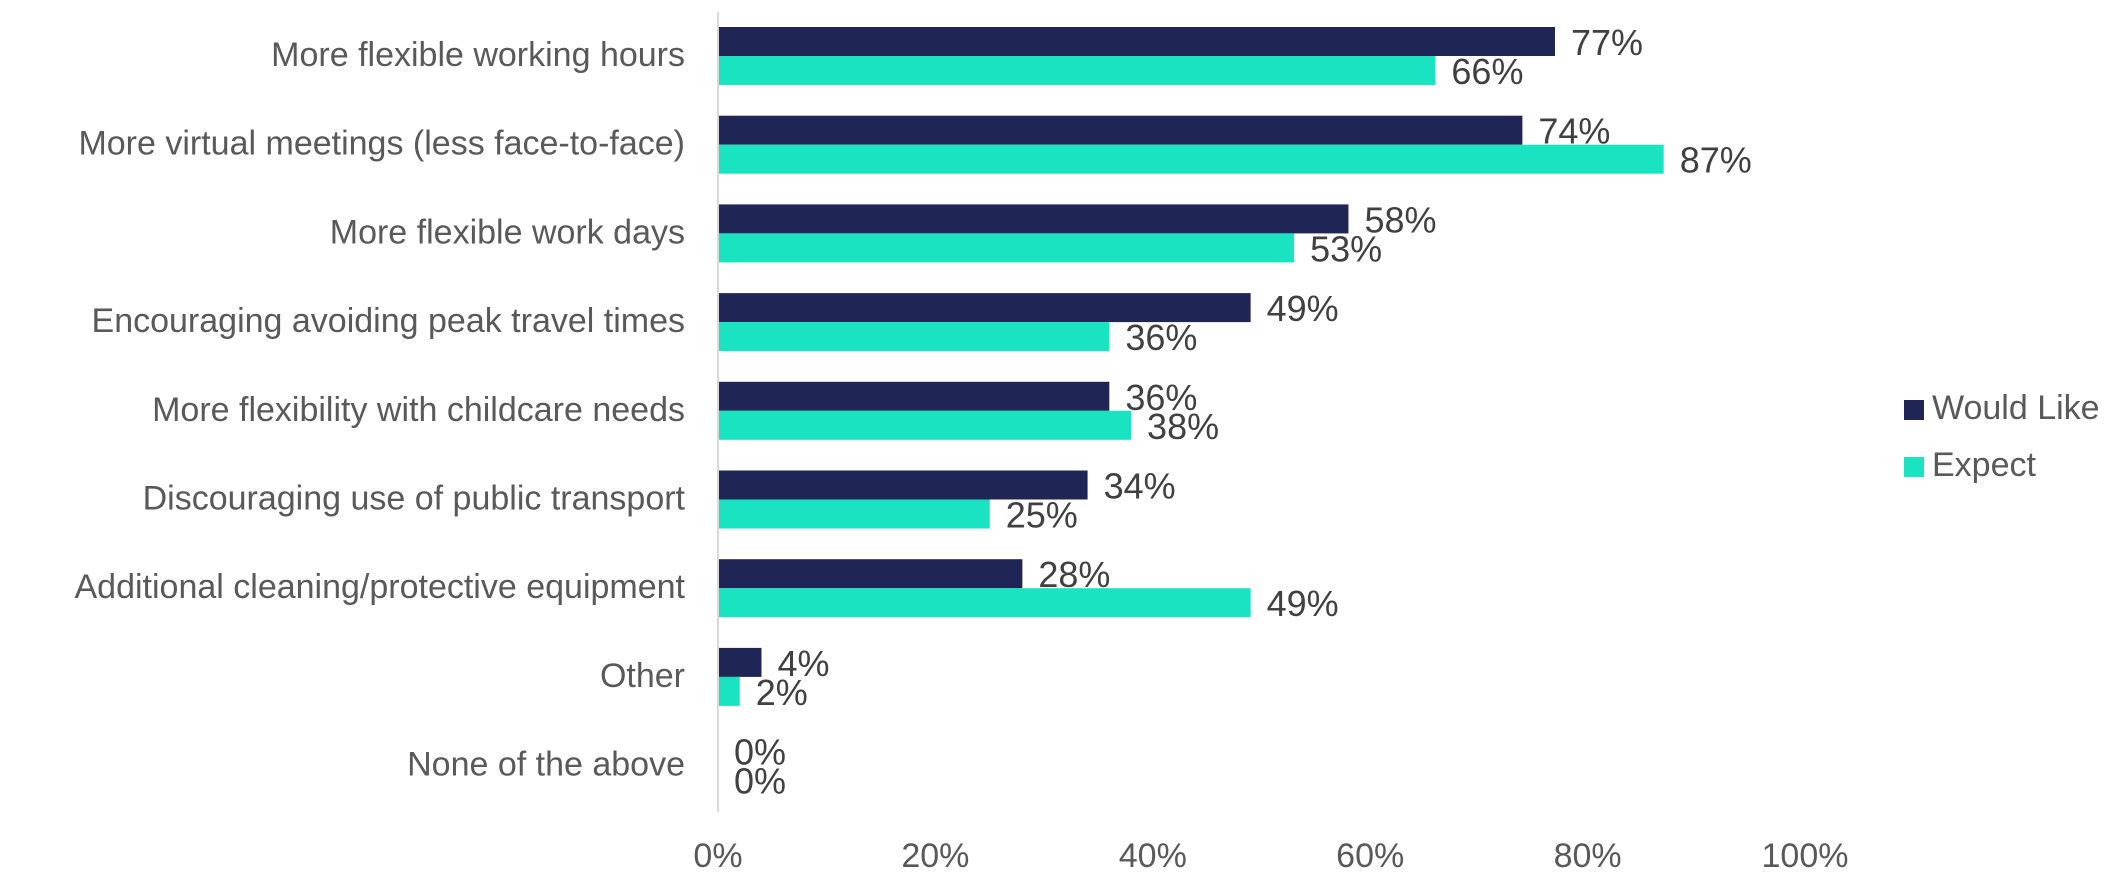  Describe the element at coordinates (717, 854) in the screenshot. I see `x-tick-label: 0%` at that location.